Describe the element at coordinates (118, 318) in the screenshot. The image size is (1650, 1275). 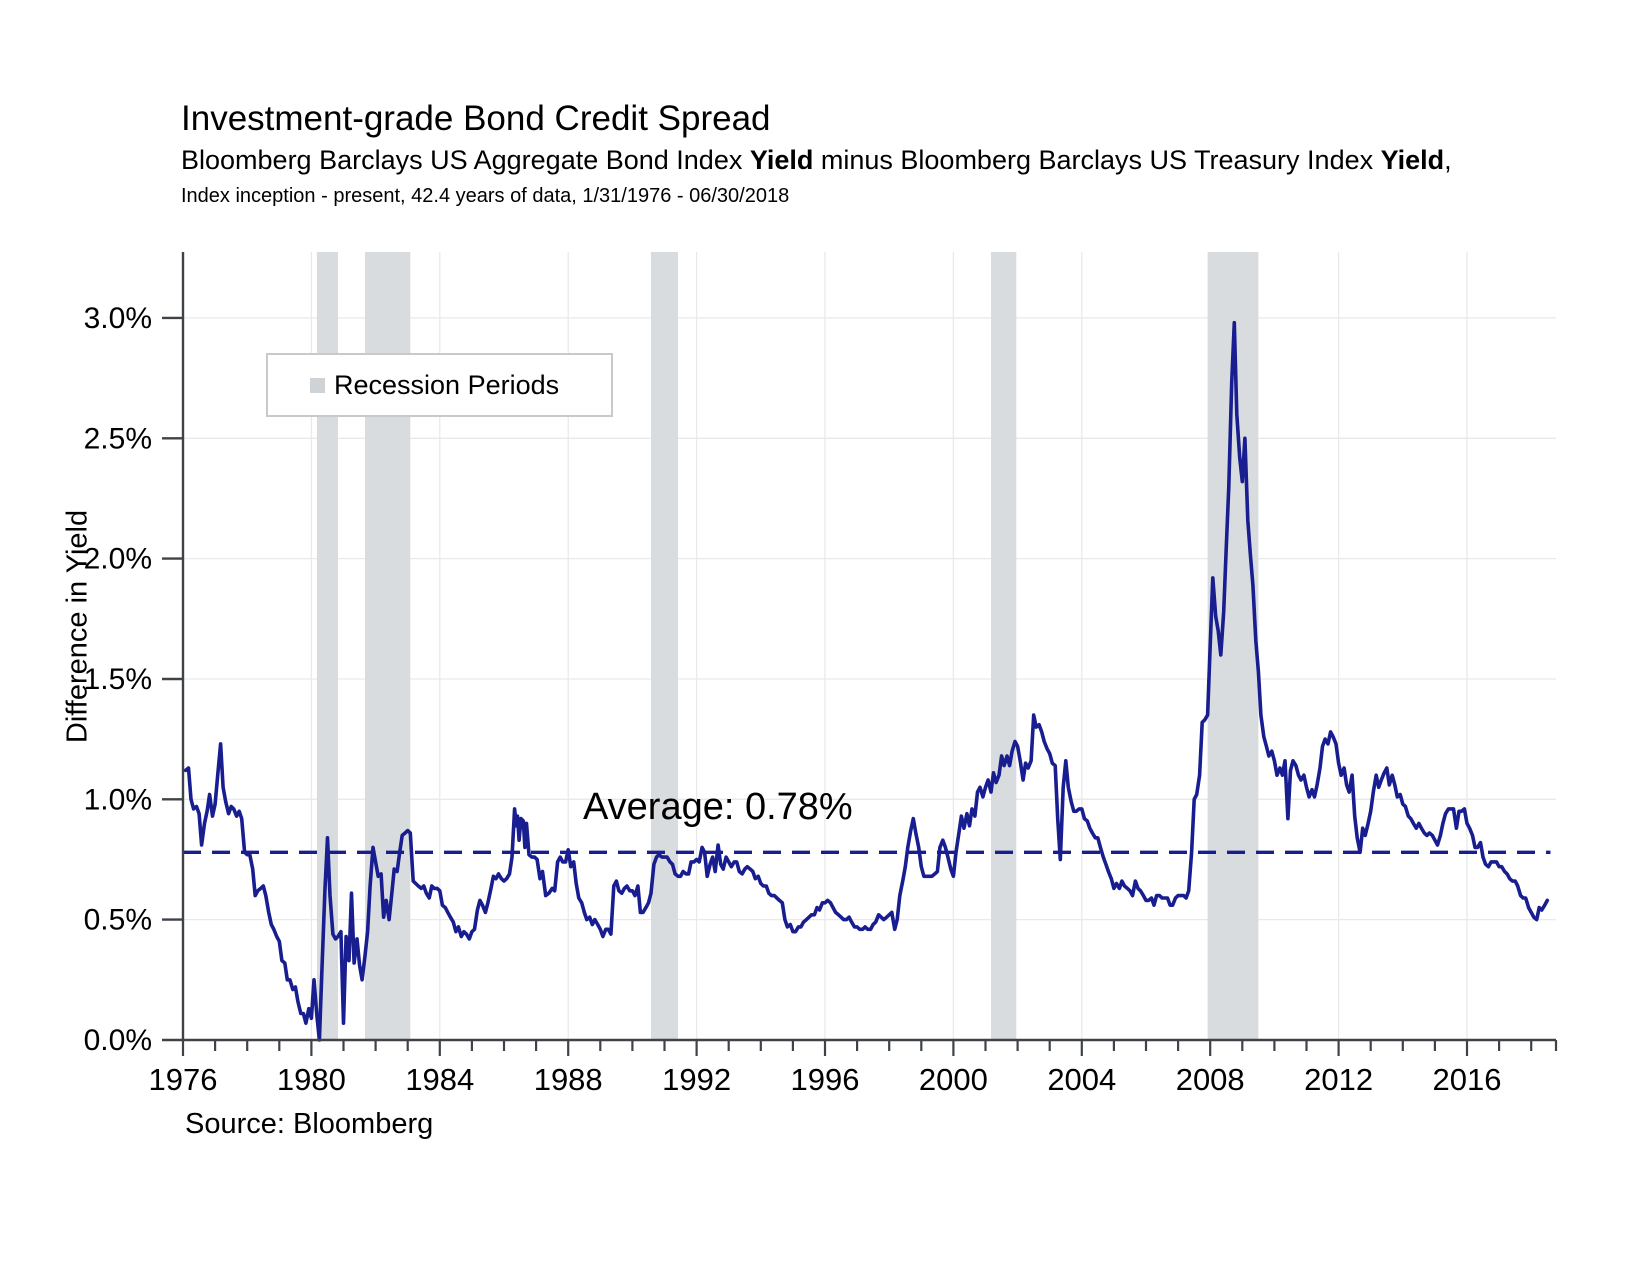
I see `y-tick-label: 3.0%` at that location.